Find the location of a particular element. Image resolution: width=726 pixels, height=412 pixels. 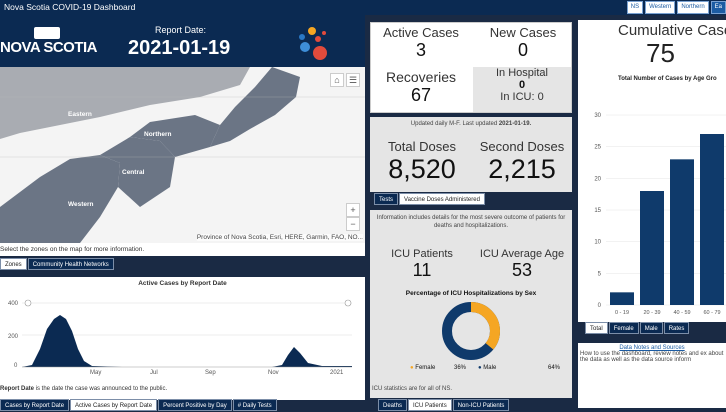

age-y-tick: 0 is located at coordinates (600, 306).